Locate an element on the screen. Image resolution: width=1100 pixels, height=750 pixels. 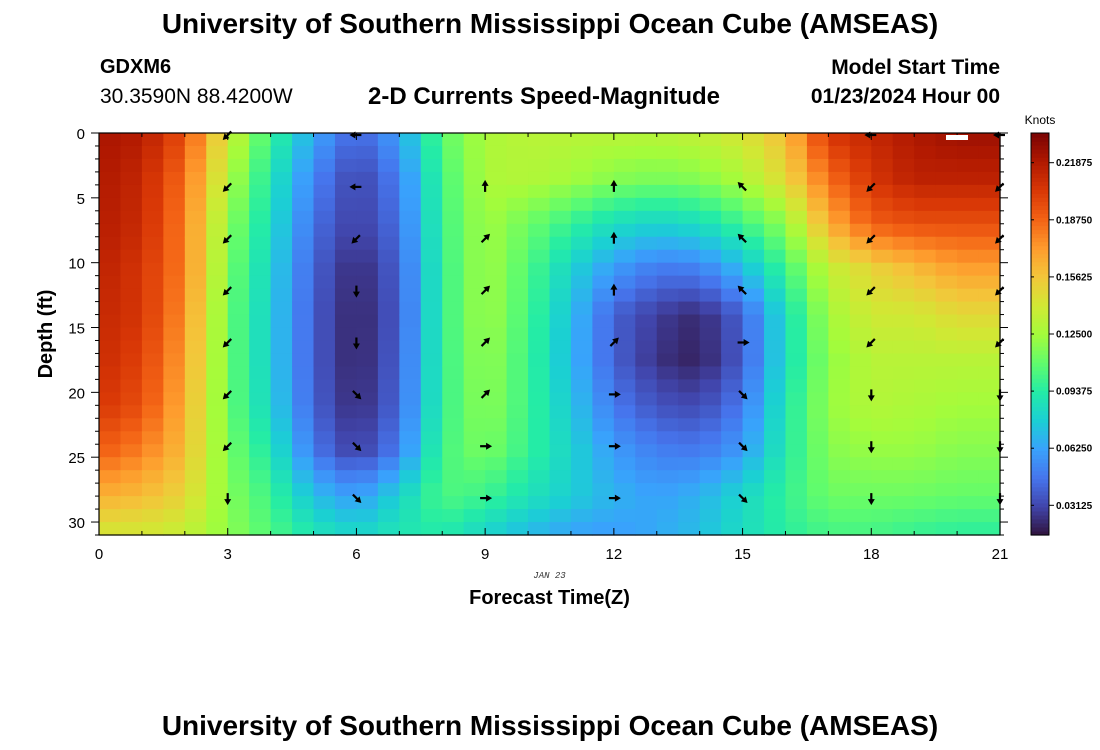
colorbar-tick-label: 0.15625 is located at coordinates (1074, 277).